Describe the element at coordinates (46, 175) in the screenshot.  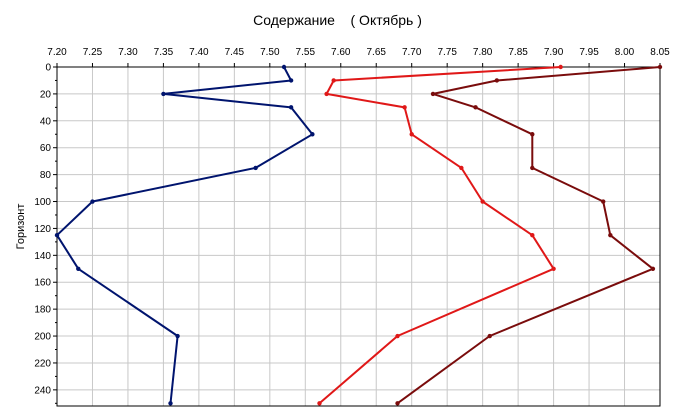
I see `y-tick-label: 80` at that location.